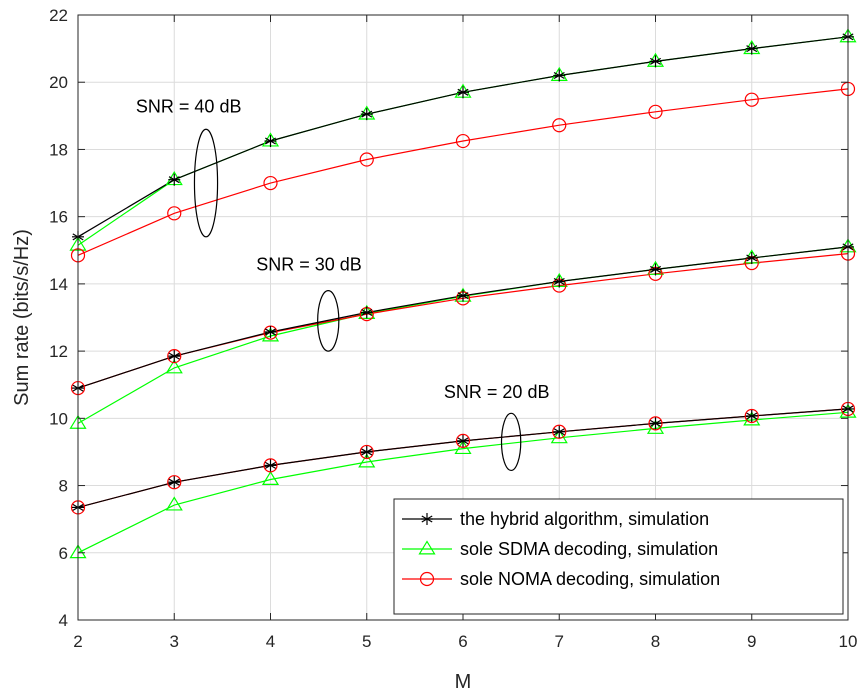 This screenshot has height=696, width=862. Describe the element at coordinates (63, 620) in the screenshot. I see `y-tick-label: 4` at that location.